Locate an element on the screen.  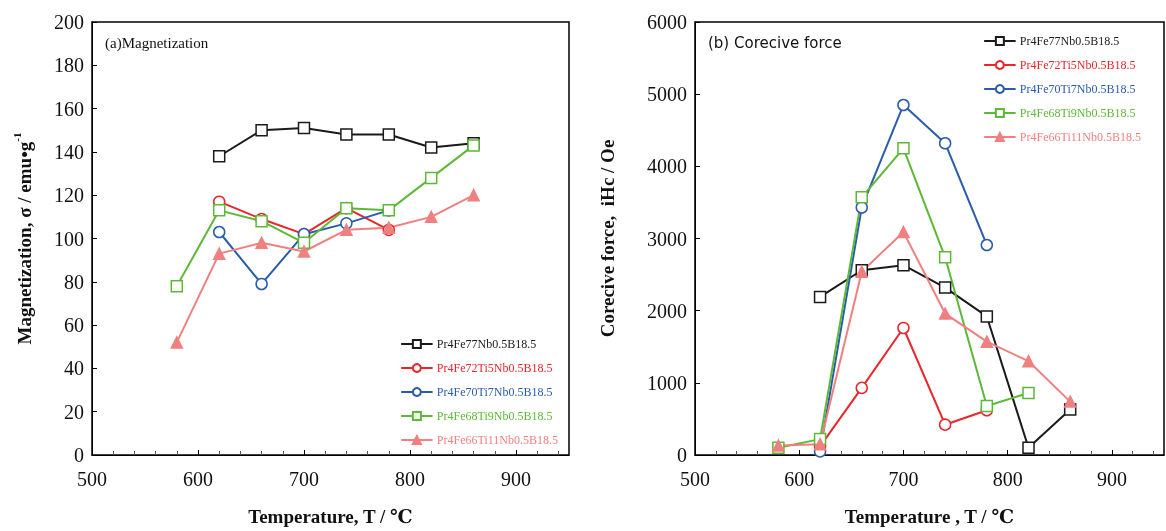
y-tick-label: 140 is located at coordinates (69, 151).